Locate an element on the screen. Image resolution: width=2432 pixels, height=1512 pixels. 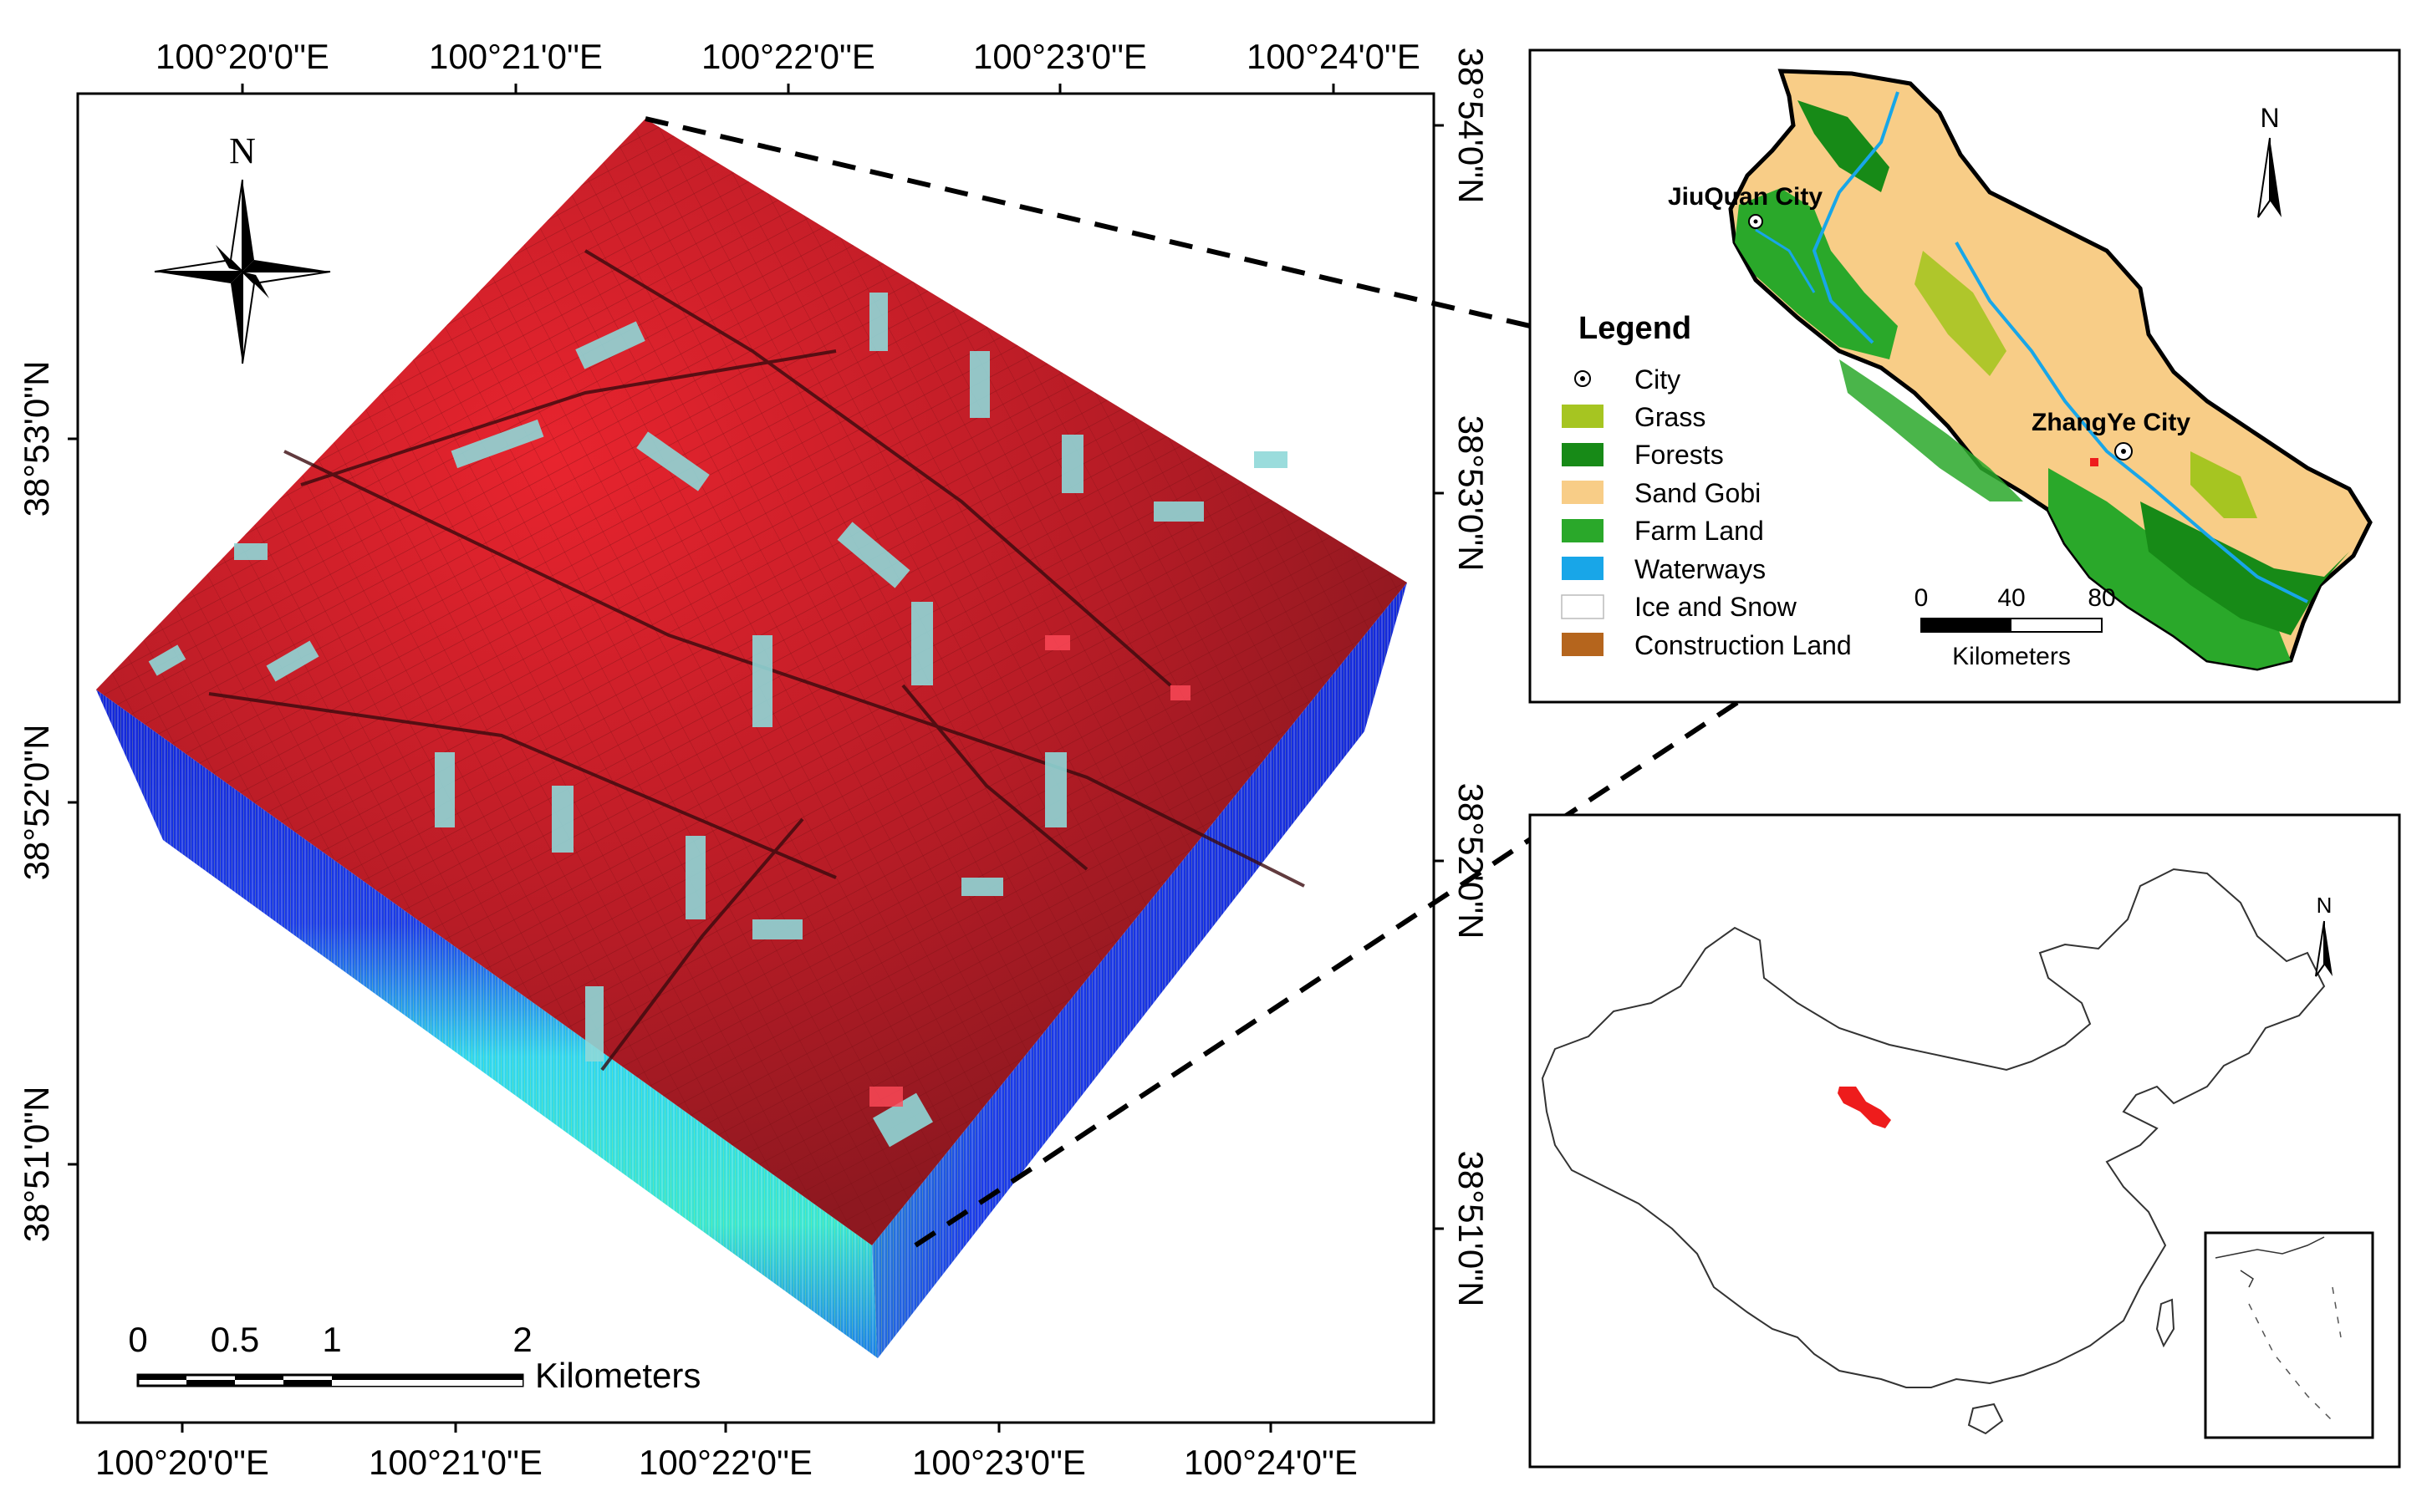
scale-tick-label: 2 is located at coordinates (522, 1339).